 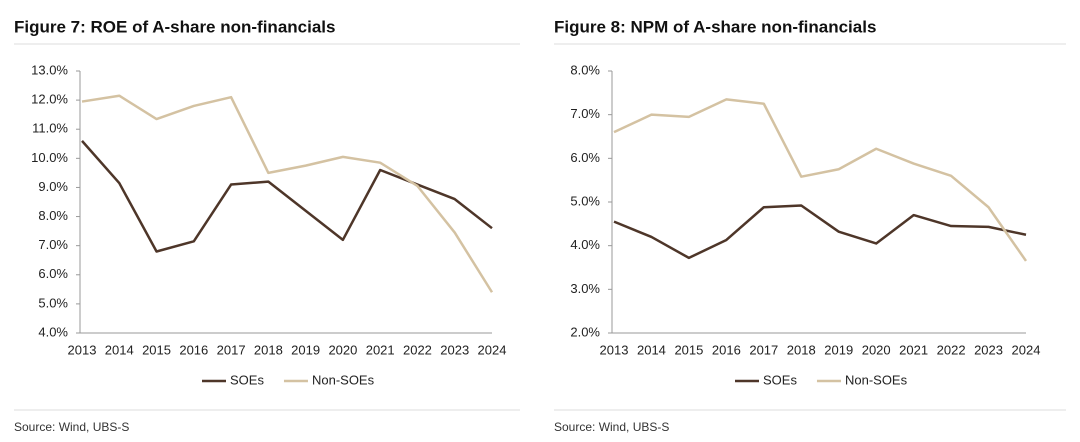 I want to click on chart-title: Figure 7: ROE of A-share non-financials, so click(x=174, y=26).